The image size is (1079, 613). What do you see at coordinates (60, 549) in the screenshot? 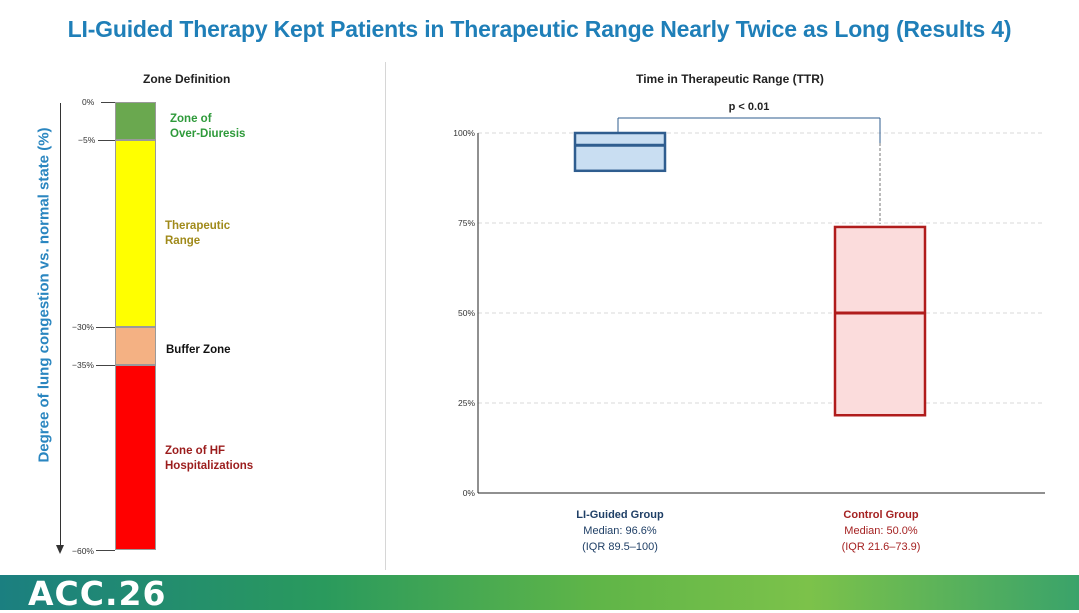
I see `down-arrow-icon` at bounding box center [60, 549].